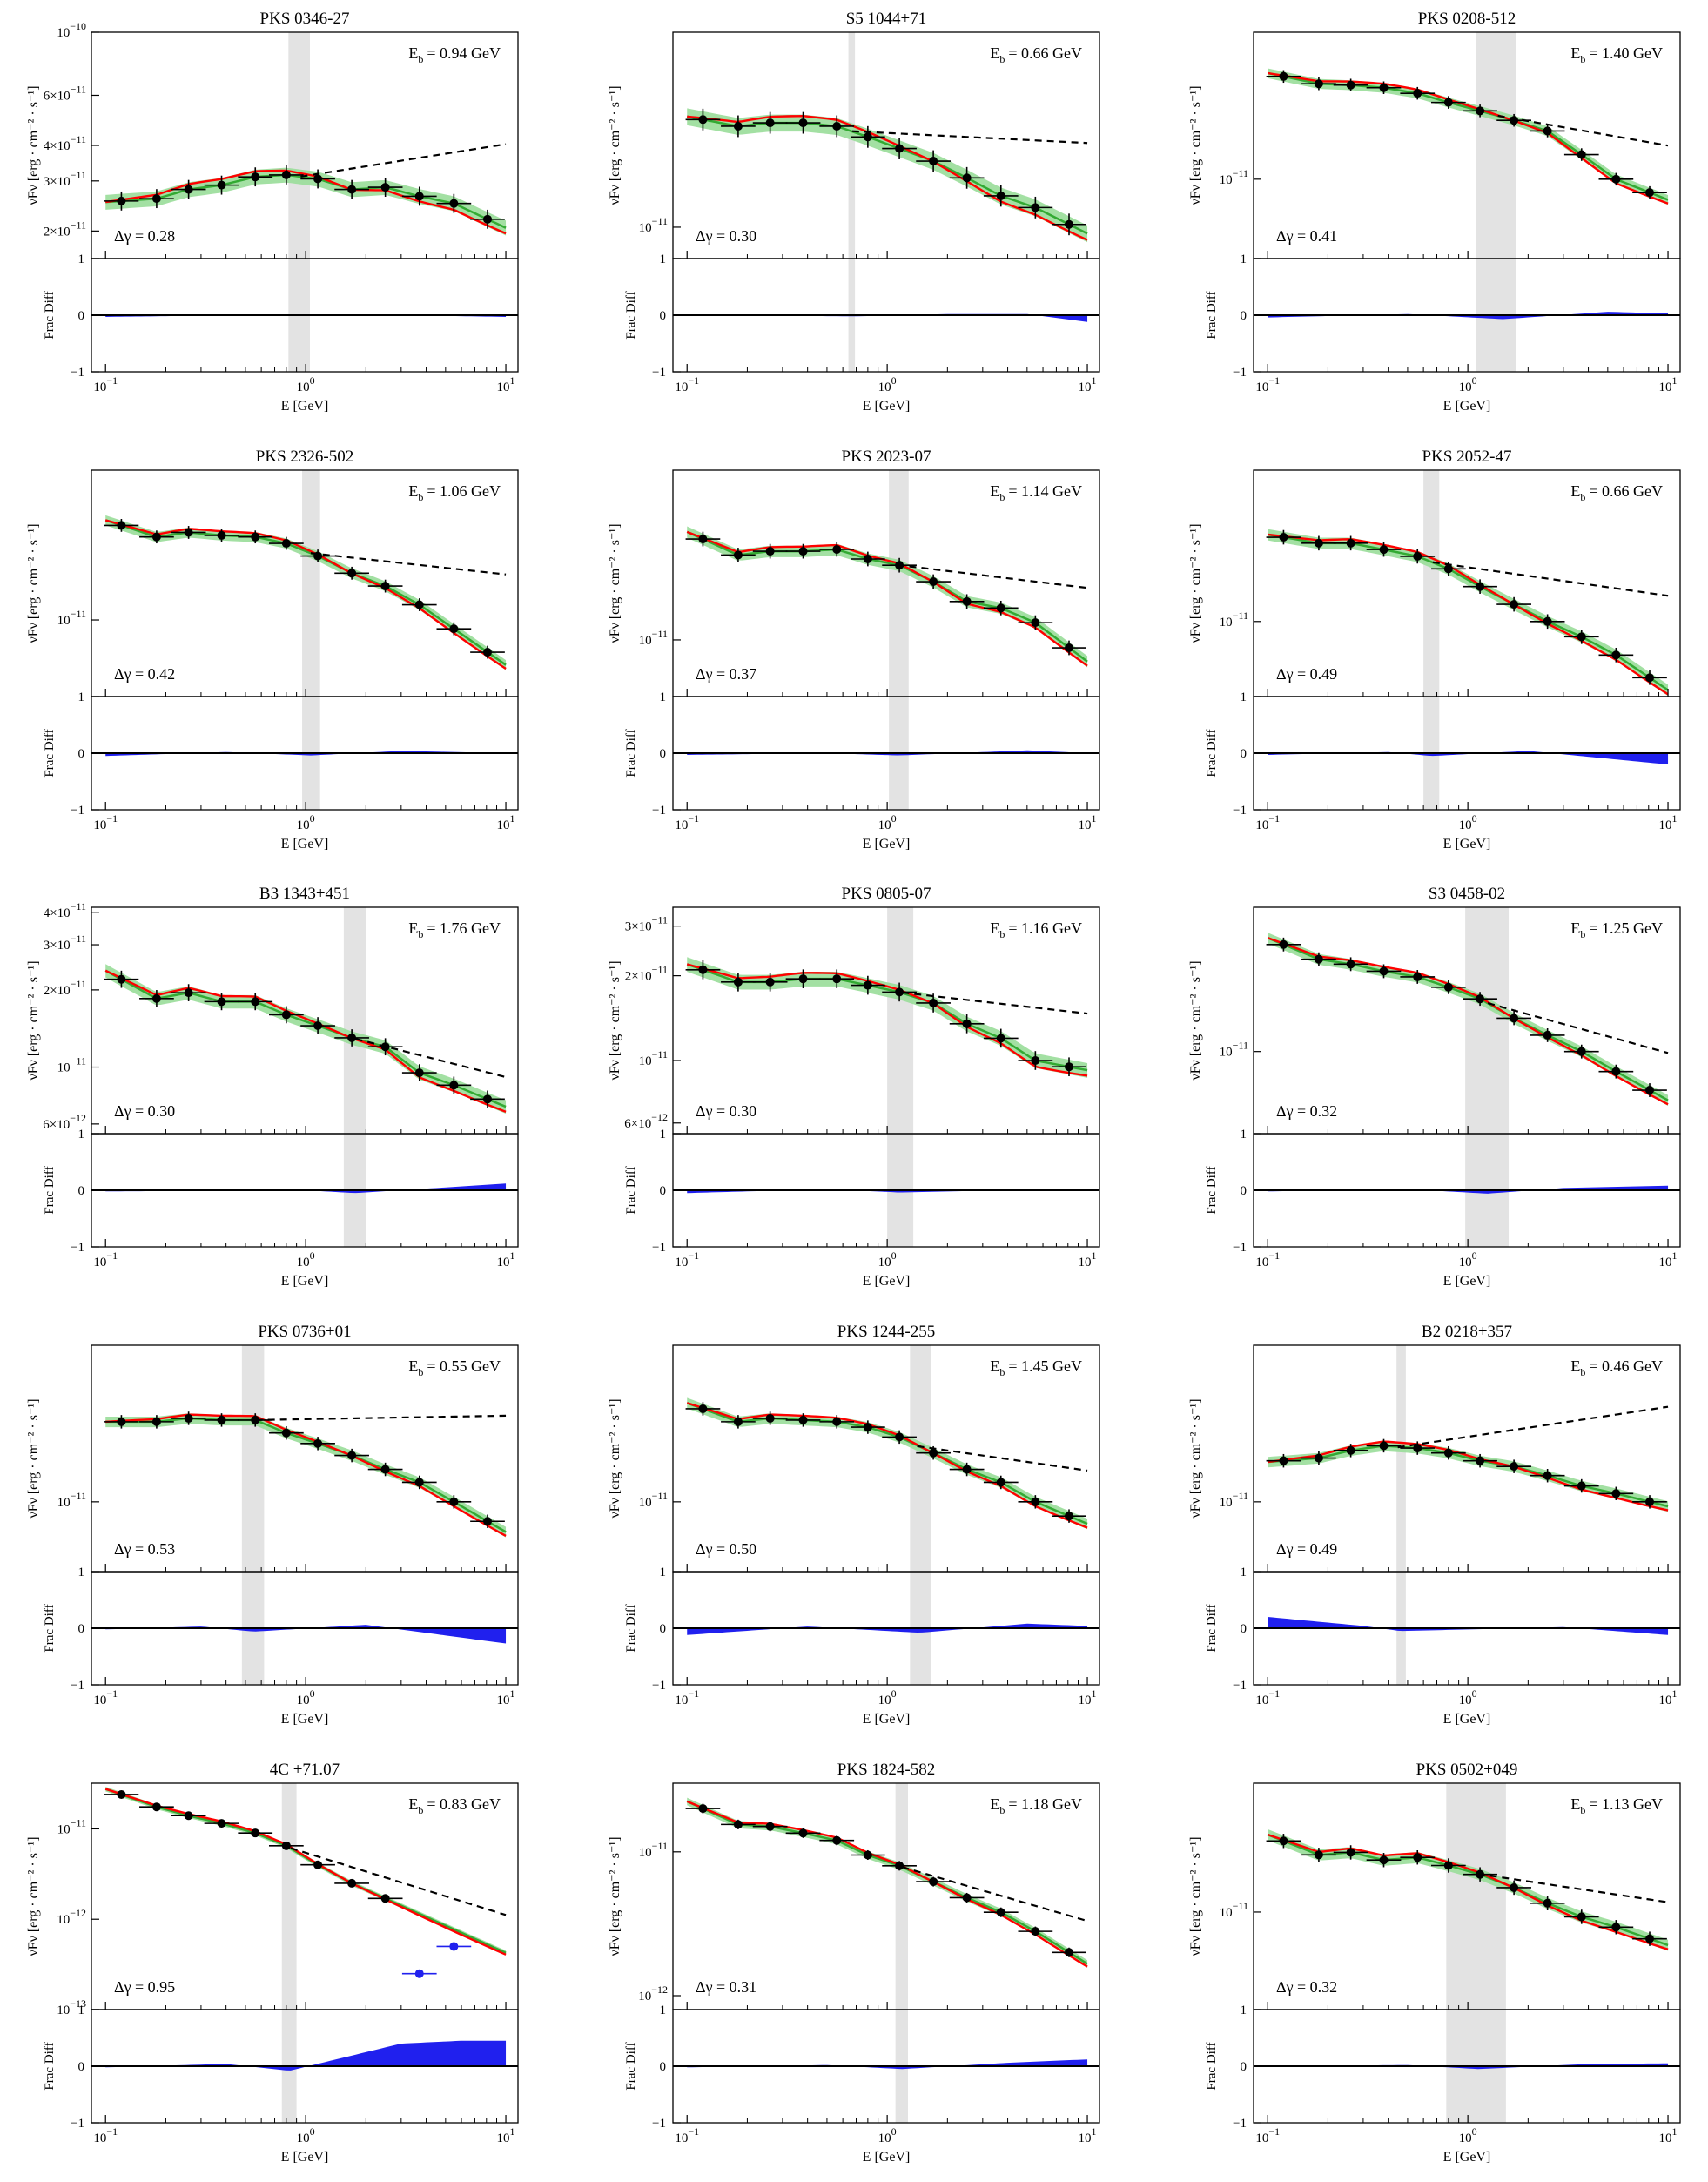 Image resolution: width=1708 pixels, height=2182 pixels. I want to click on break-energy-label: Eb = 1.14 GeV, so click(1036, 492).